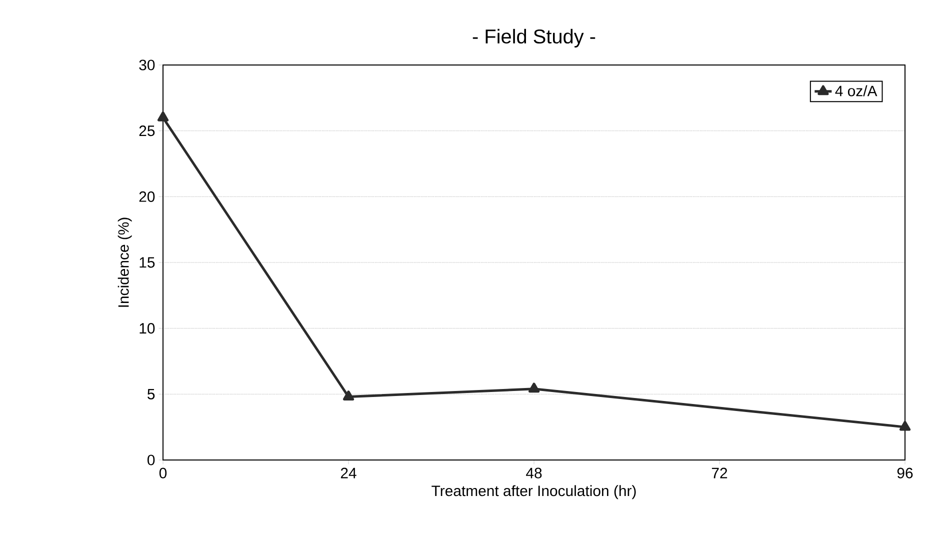 This screenshot has width=940, height=553. I want to click on legend-label: 4 oz/A, so click(856, 90).